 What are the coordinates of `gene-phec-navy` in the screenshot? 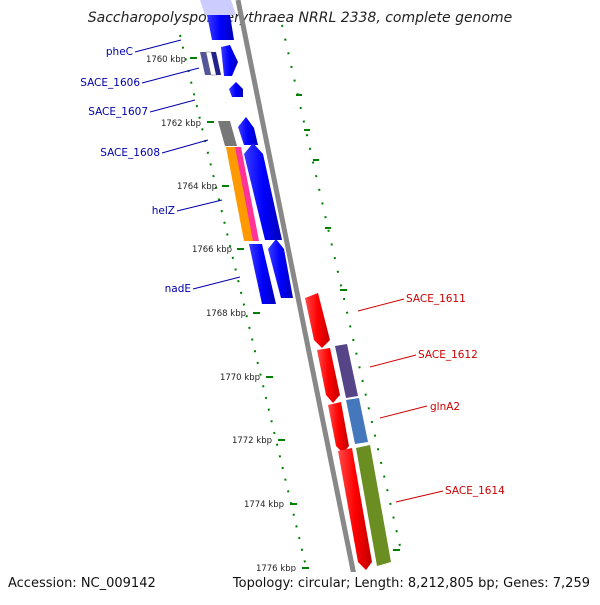 It's located at (216, 63).